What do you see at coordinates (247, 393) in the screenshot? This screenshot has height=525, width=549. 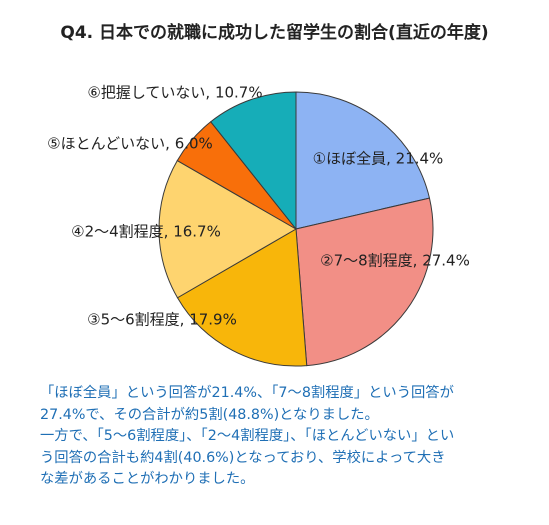 I see `caption-line: 「ほぼ全員」という回答が21.4%、「7～8割程度」という回答が` at bounding box center [247, 393].